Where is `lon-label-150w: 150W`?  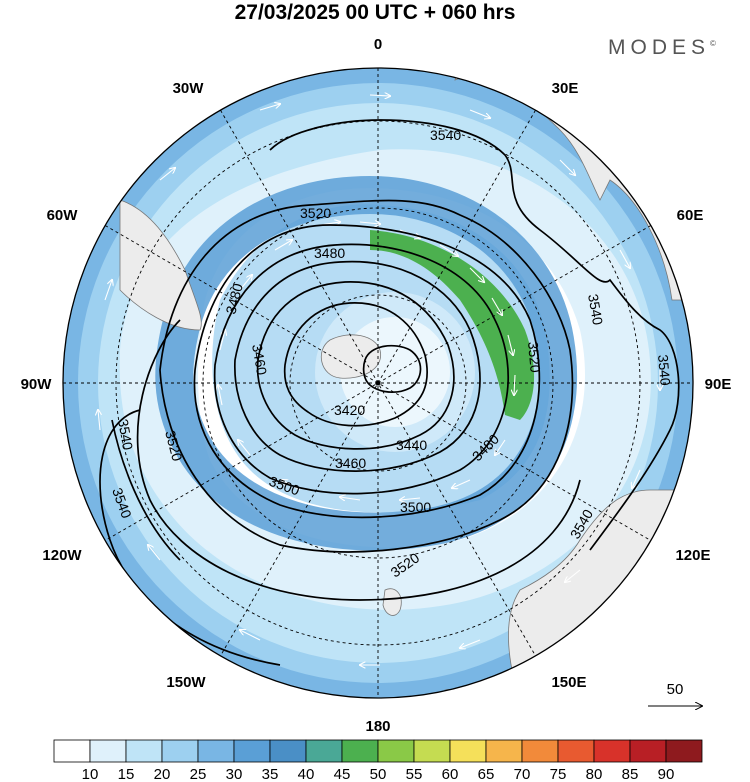
lon-label-150w: 150W is located at coordinates (186, 682).